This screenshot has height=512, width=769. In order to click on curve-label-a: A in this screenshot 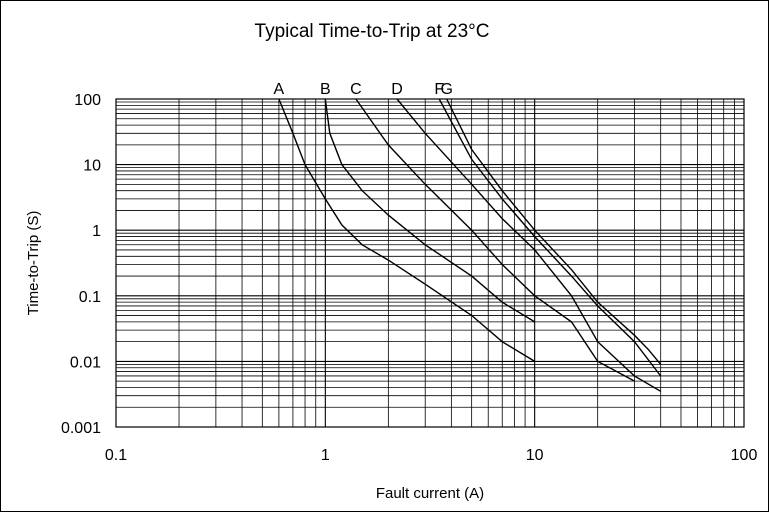, I will do `click(279, 89)`.